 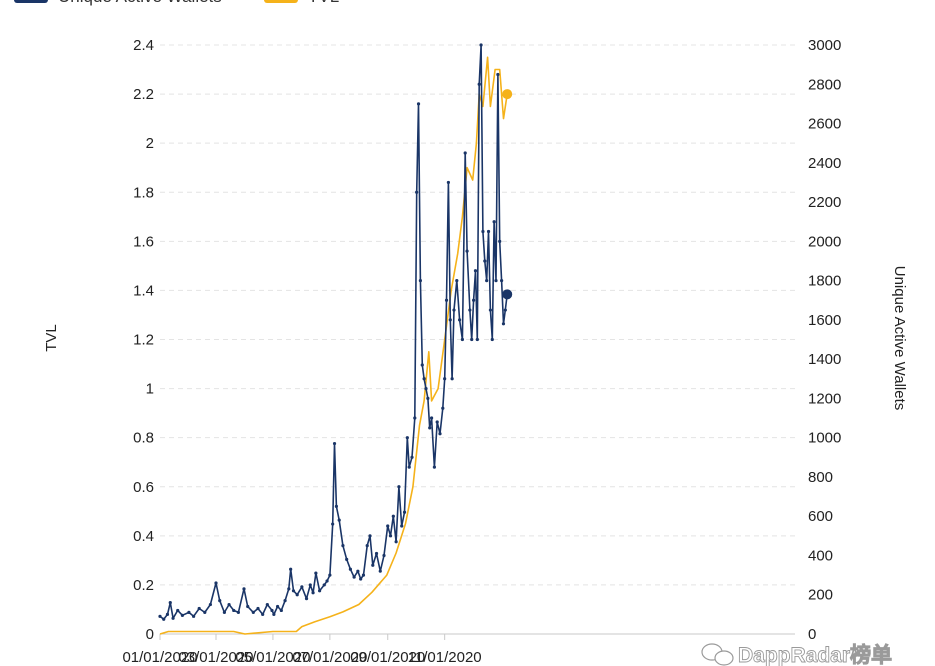 What do you see at coordinates (796, 654) in the screenshot?
I see `watermark: DappRadar榜单` at bounding box center [796, 654].